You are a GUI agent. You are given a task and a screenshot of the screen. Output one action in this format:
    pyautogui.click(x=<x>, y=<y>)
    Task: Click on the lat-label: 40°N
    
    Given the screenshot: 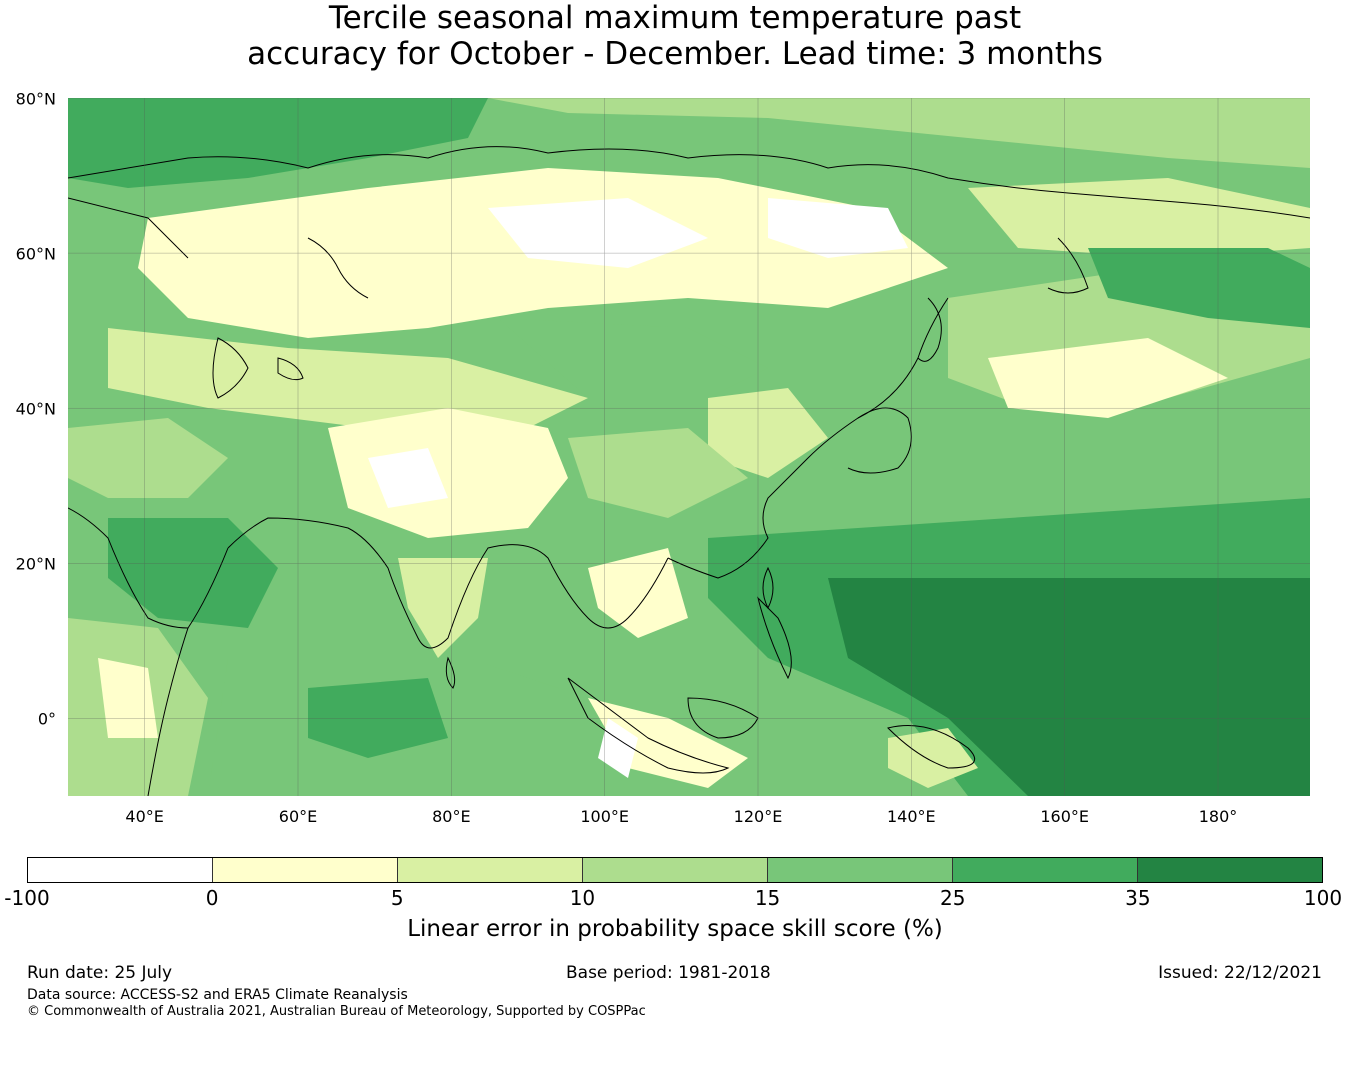 What is the action you would take?
    pyautogui.click(x=35, y=409)
    